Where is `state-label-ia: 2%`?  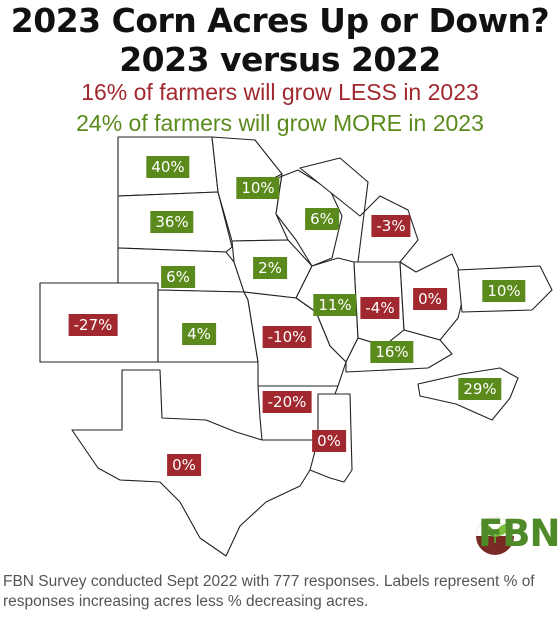
state-label-ia: 2% is located at coordinates (270, 268).